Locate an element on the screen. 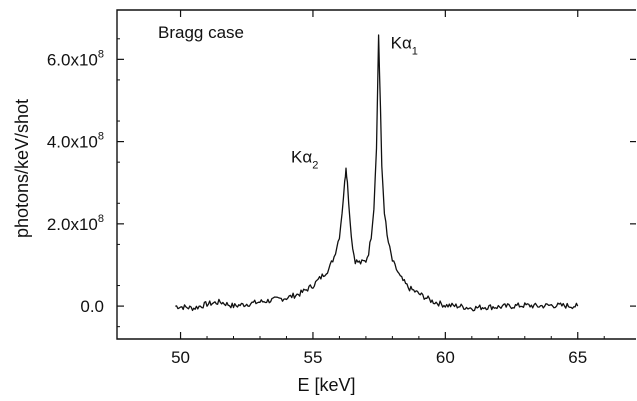  x-tick-label: 65 is located at coordinates (577, 357).